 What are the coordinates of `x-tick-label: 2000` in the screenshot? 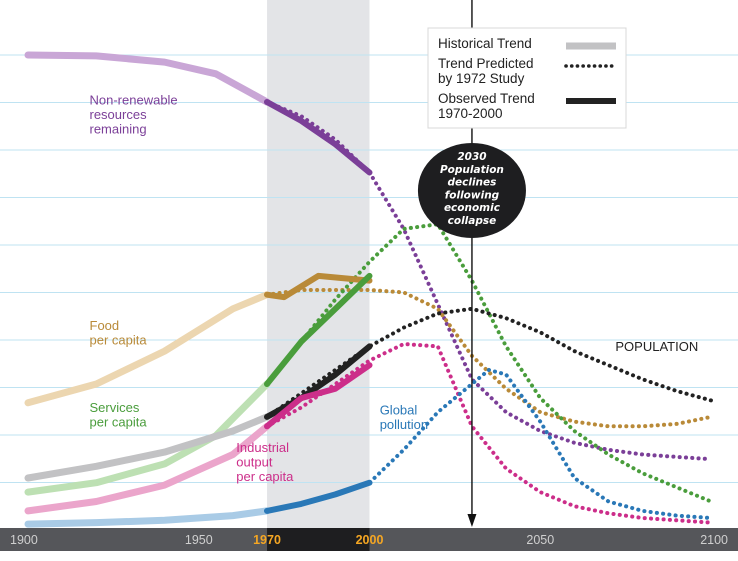 It's located at (370, 540).